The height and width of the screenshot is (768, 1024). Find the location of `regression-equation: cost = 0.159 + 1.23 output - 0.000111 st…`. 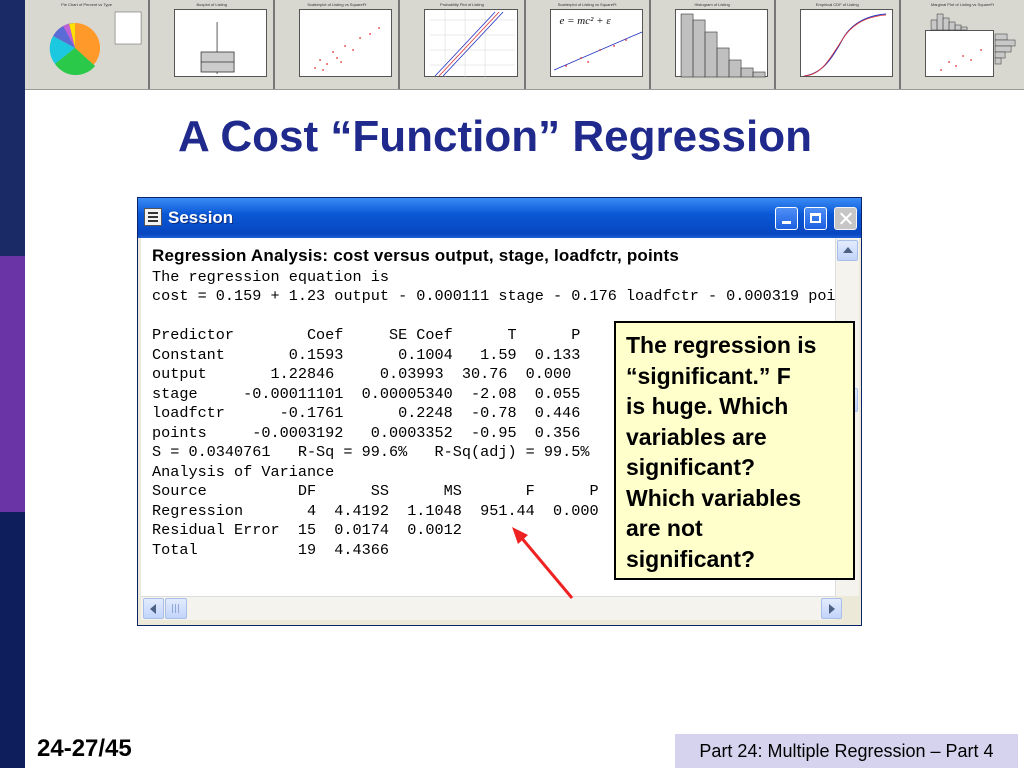

regression-equation: cost = 0.159 + 1.23 output - 0.000111 st… is located at coordinates (493, 296).